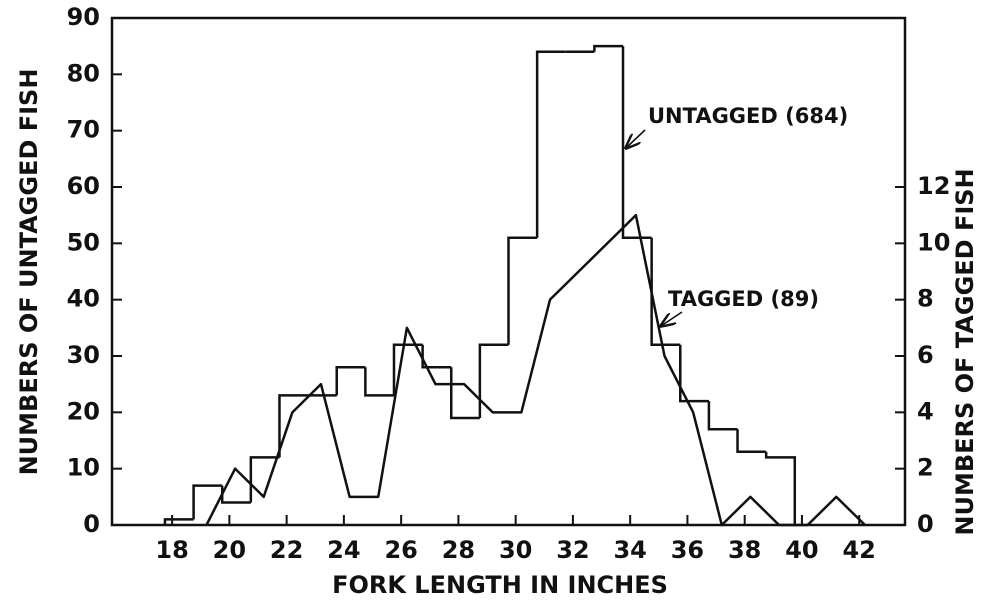 This screenshot has height=603, width=997. Describe the element at coordinates (343, 550) in the screenshot. I see `x-tick-label: 24` at that location.